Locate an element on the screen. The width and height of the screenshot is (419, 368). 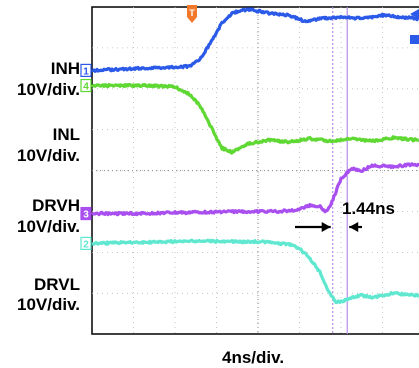
channel-marker-drvh: 3 is located at coordinates (86, 213).